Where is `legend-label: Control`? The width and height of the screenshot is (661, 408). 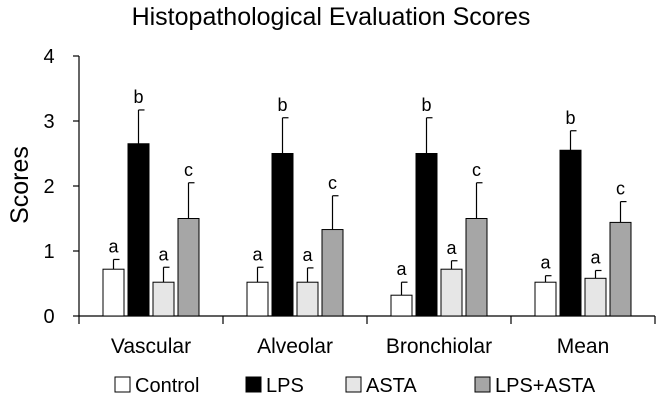
legend-label: Control is located at coordinates (167, 386).